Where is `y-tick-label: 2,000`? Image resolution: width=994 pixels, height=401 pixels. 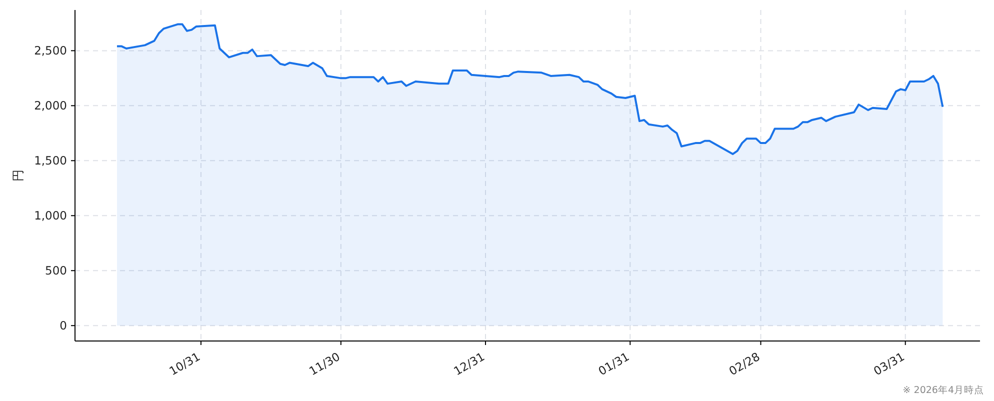
y-tick-label: 2,000 is located at coordinates (50, 105).